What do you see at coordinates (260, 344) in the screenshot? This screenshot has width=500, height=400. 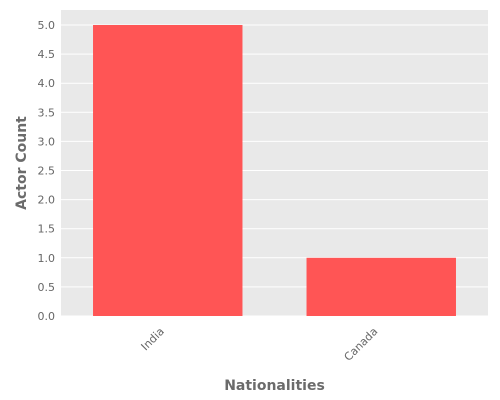 I see `x-axis-ticks: India Canada` at bounding box center [260, 344].